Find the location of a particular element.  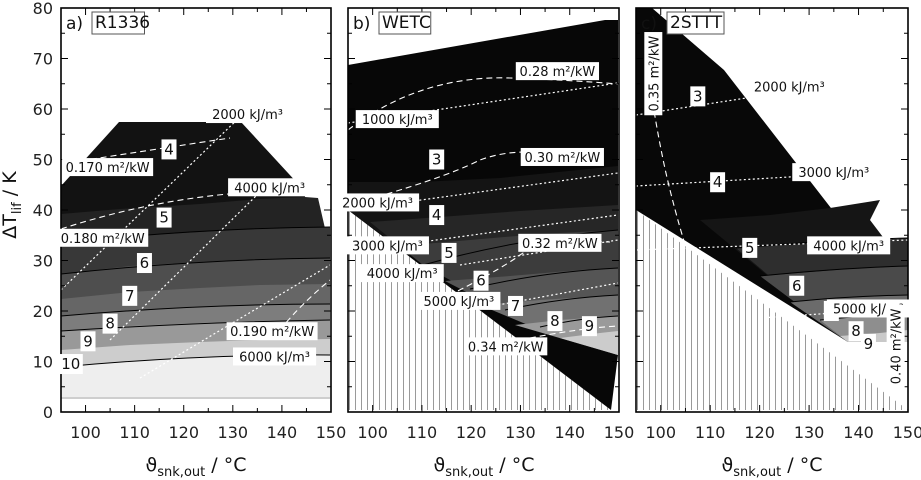

x-axis-title-a-unit: / °C is located at coordinates (225, 465).